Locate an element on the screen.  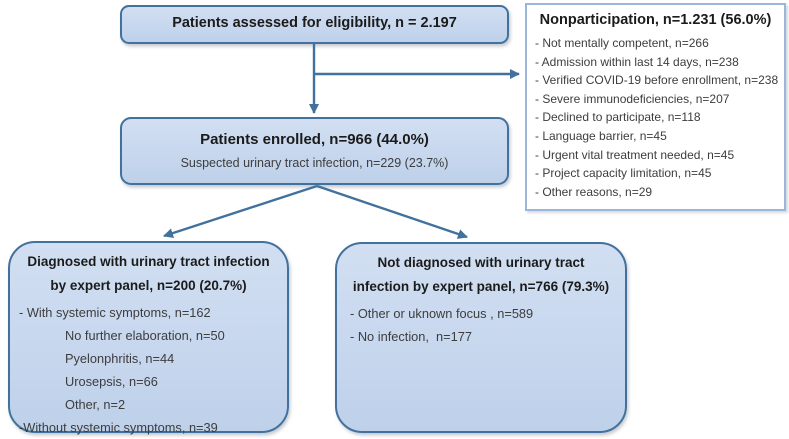
nonparticipation-list-item: - Other reasons, n=29 is located at coordinates (594, 191).